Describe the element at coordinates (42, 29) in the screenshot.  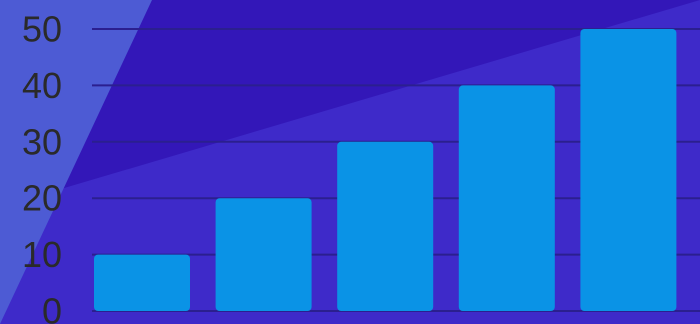
I see `y-tick-label: 50` at that location.